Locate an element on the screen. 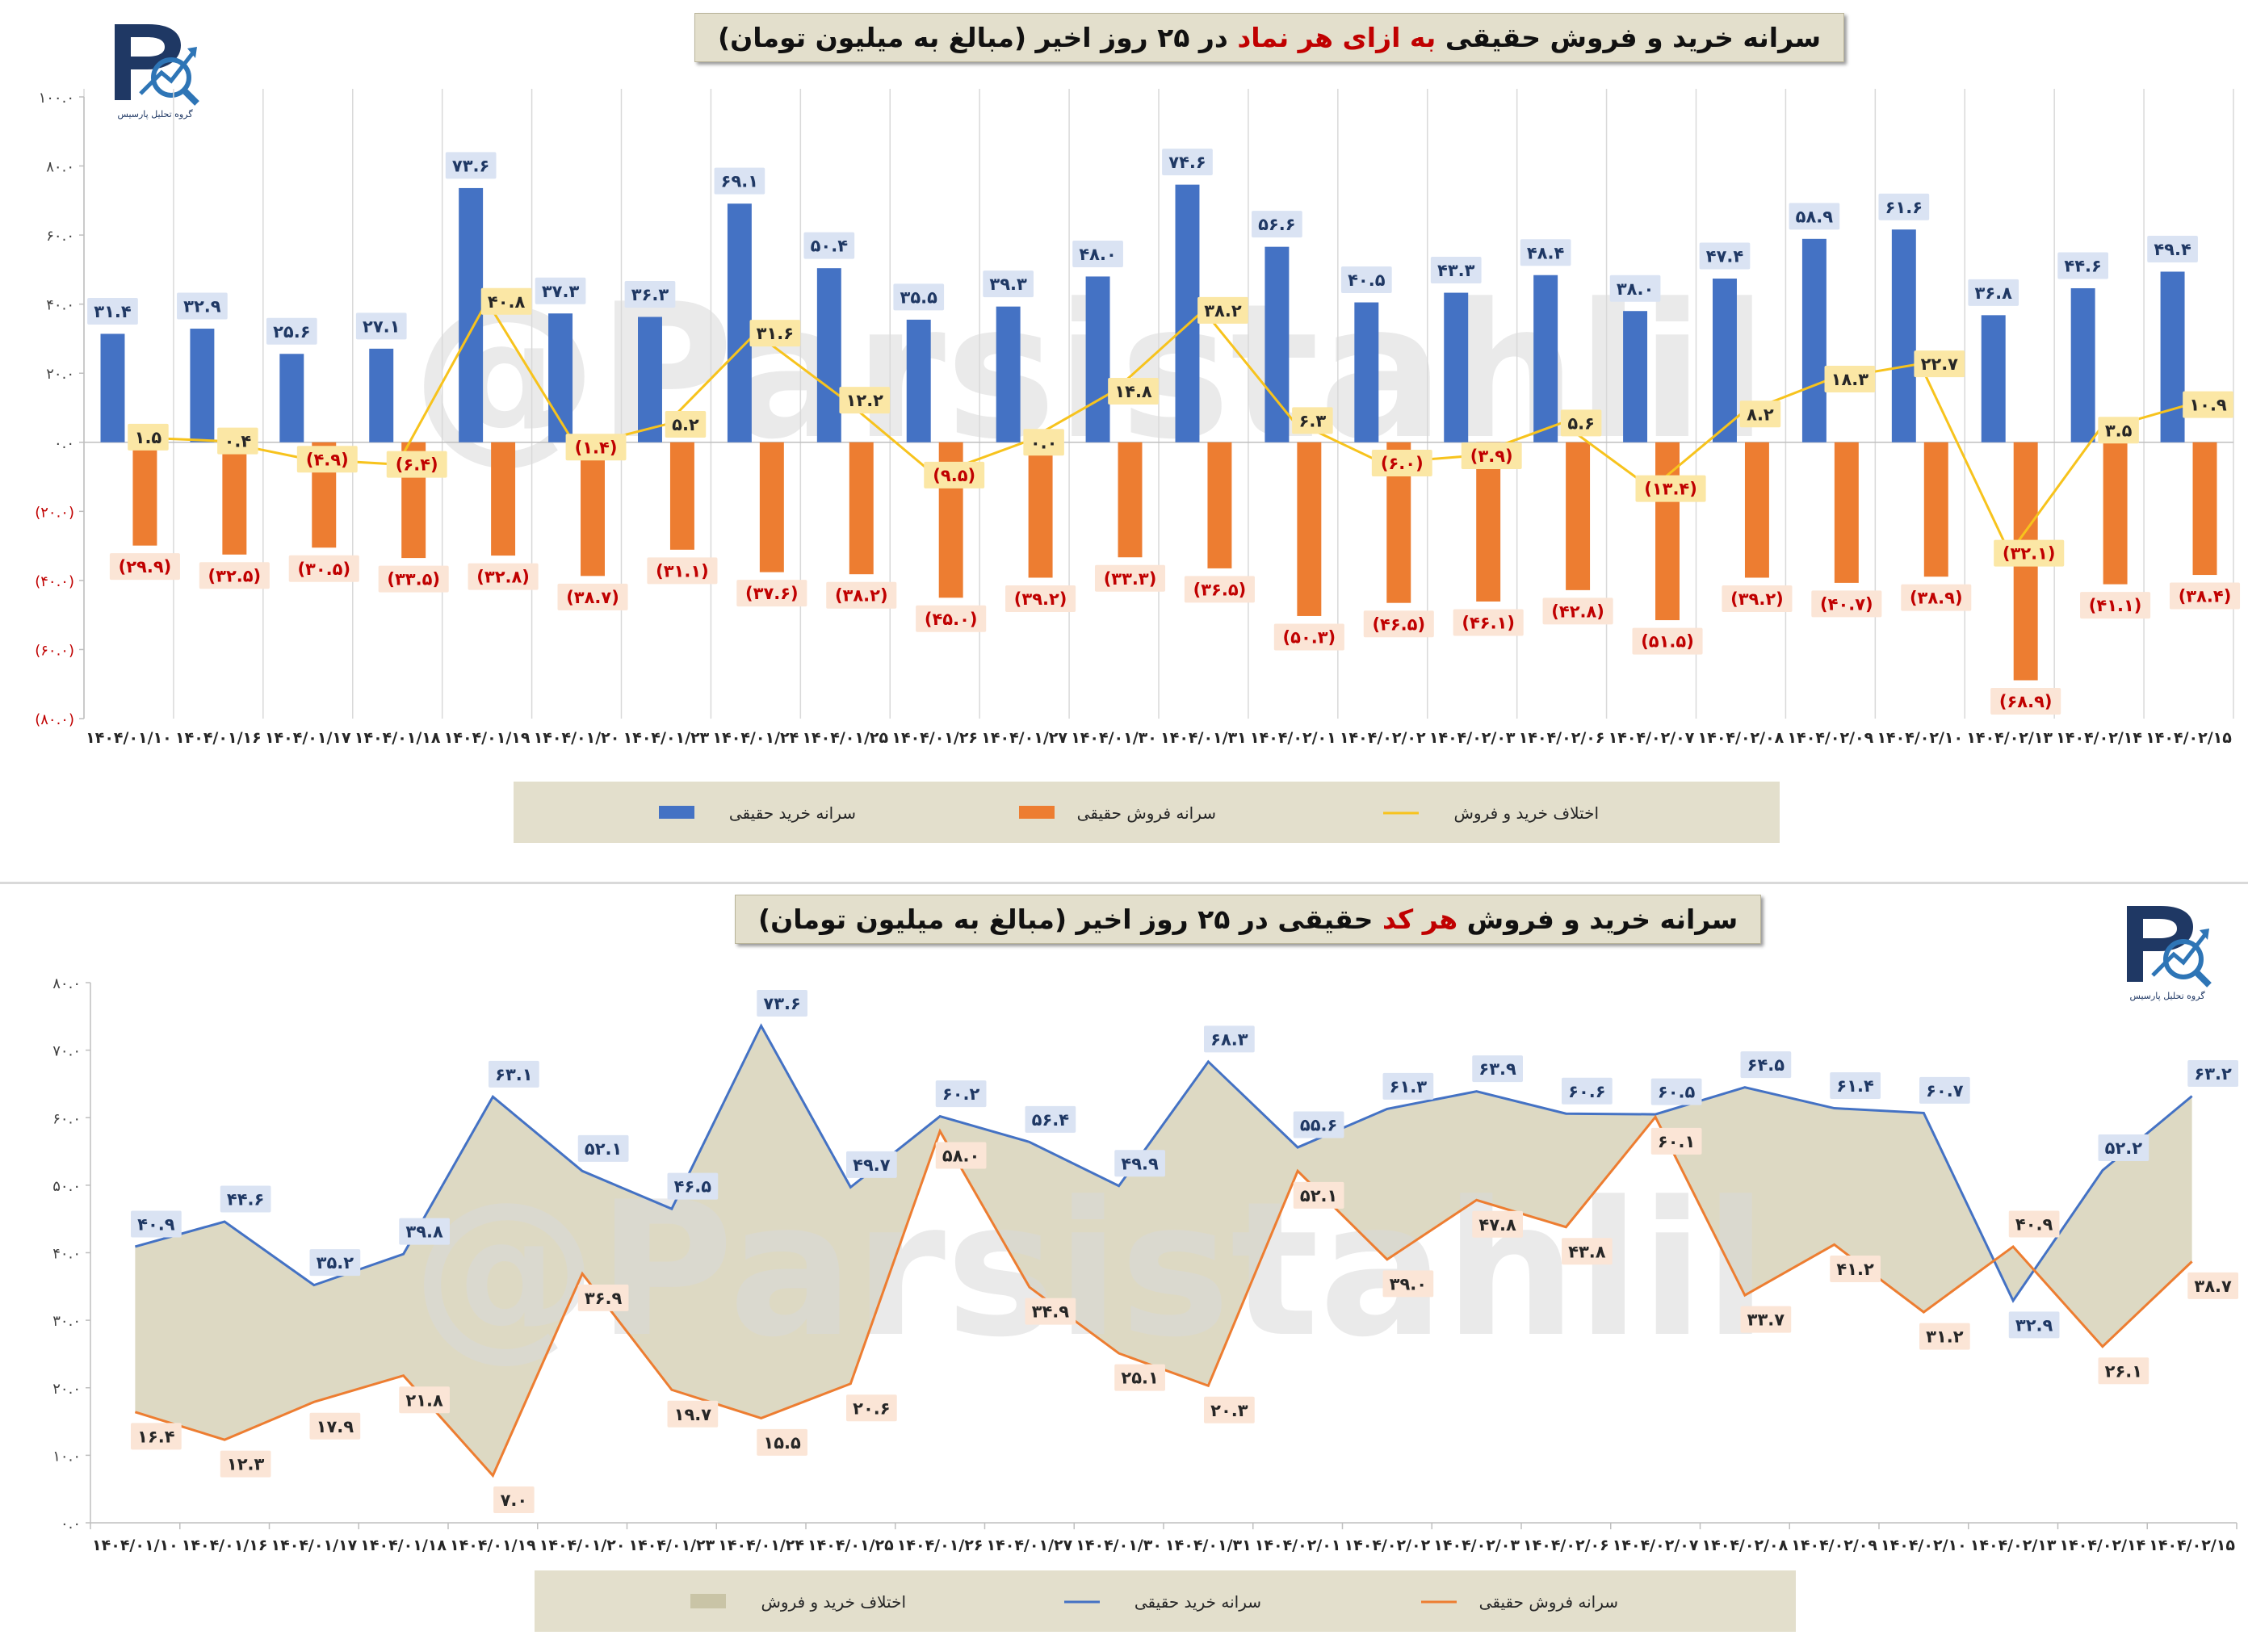 This screenshot has height=1652, width=2248. diff-value-label-text: (۳.۹) is located at coordinates (1491, 456).